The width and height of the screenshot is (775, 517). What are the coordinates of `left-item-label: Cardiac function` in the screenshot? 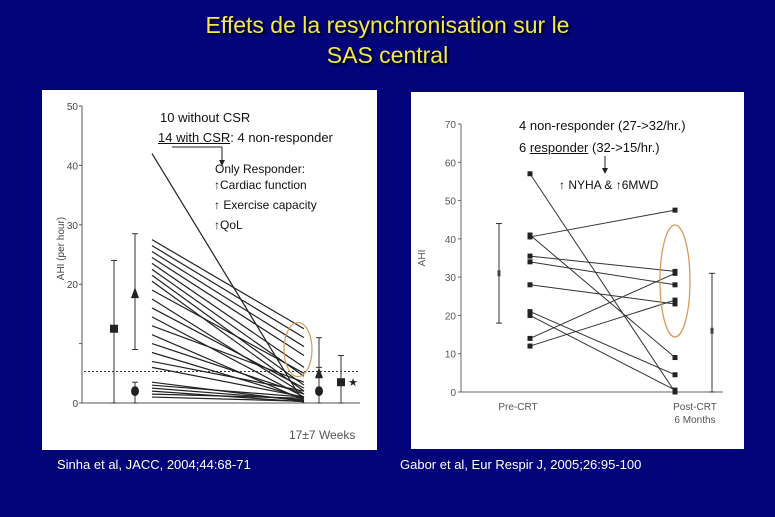 It's located at (263, 185).